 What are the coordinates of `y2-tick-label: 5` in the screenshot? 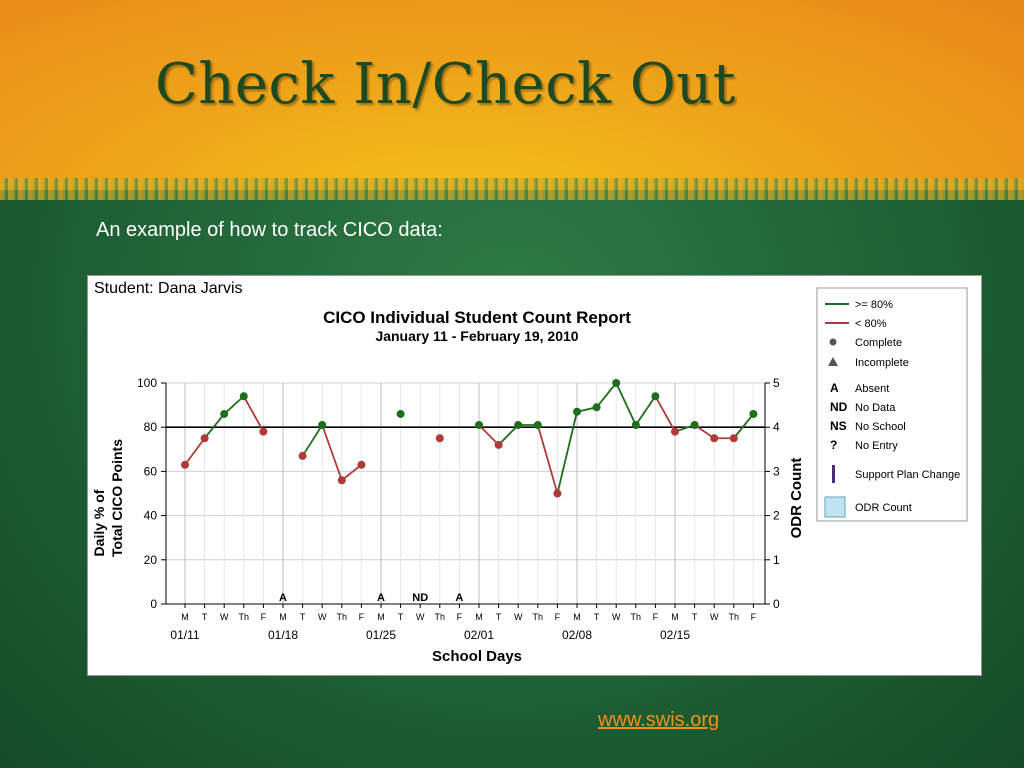 It's located at (776, 383).